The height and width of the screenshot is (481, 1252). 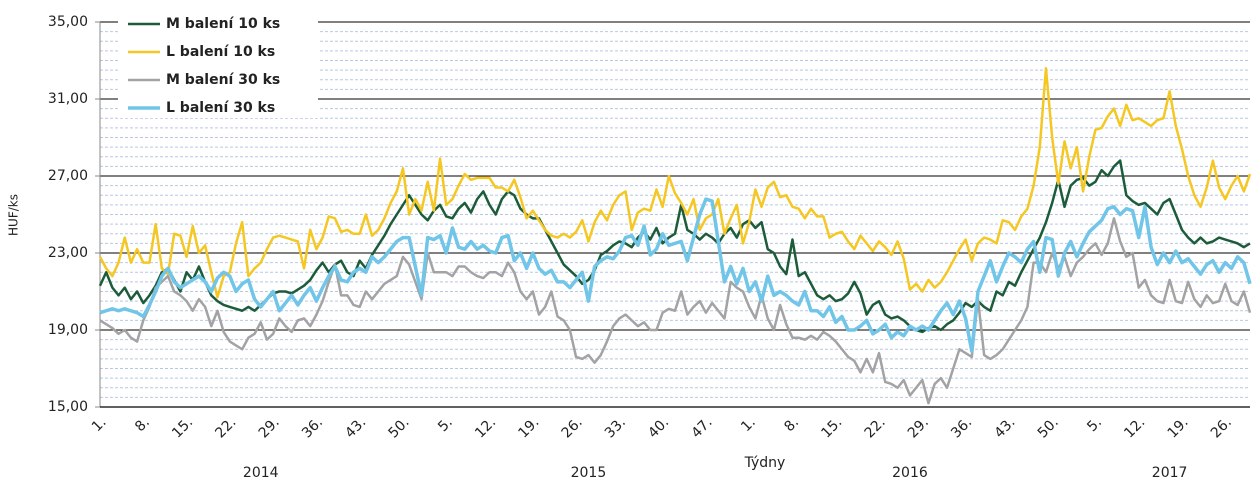 I want to click on x-tick-label: 33., so click(x=615, y=427).